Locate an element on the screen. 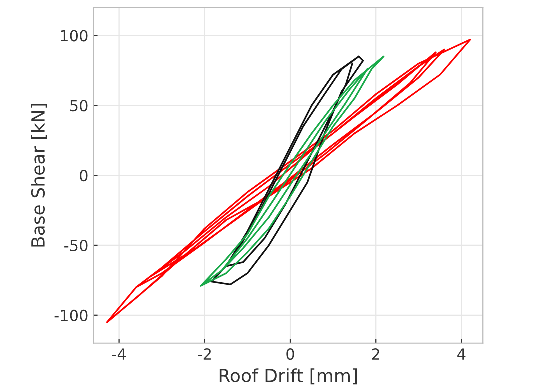 The image size is (535, 388). x-axis-title: Roof Drift [mm] is located at coordinates (289, 376).